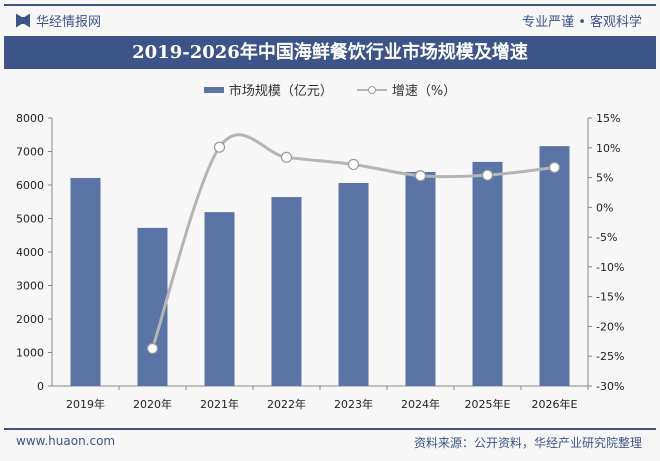 This screenshot has width=660, height=461. I want to click on x-tick-label: 2023年, so click(353, 404).